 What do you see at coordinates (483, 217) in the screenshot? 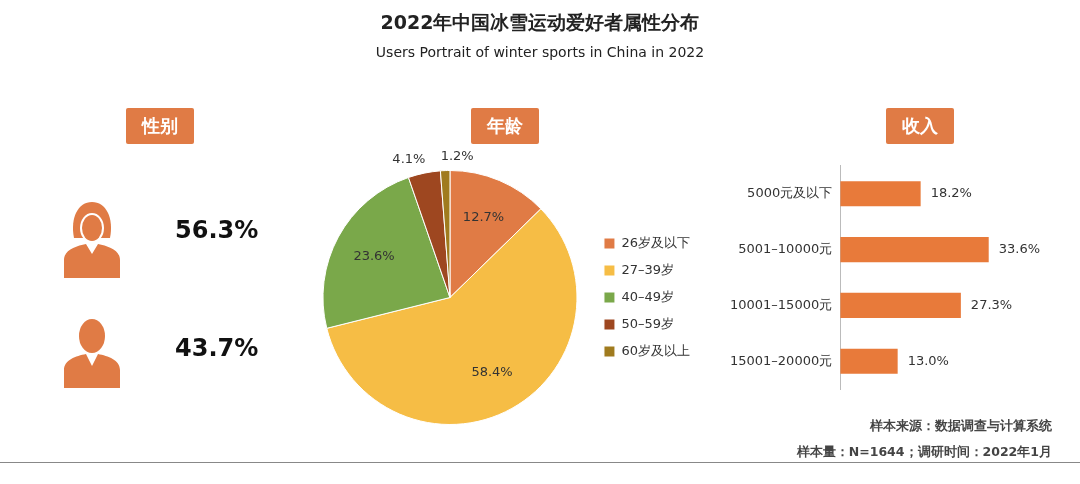
I see `data-label: 12.7%` at bounding box center [483, 217].